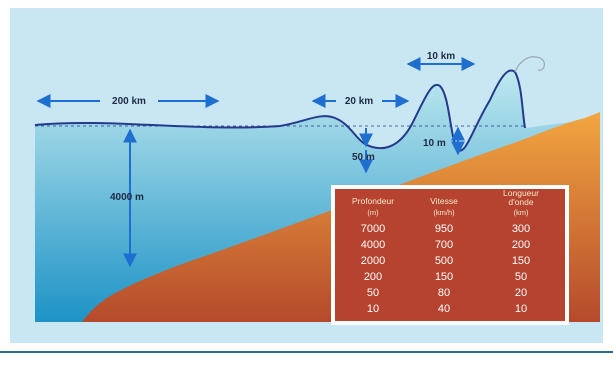  I want to click on table-row: 7000 950 300, so click(445, 229).